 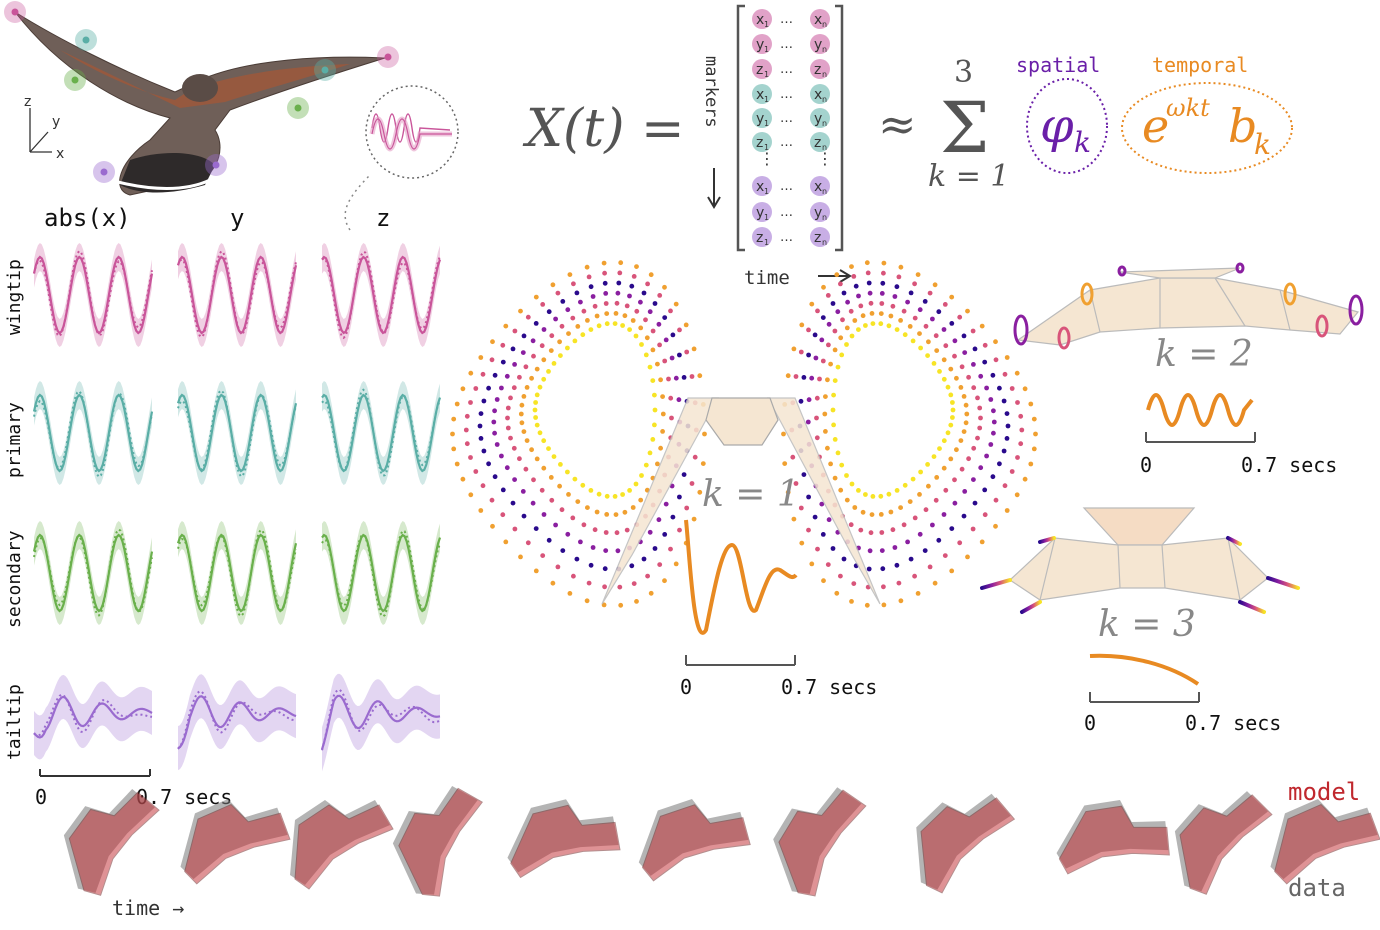 I want to click on matrix-cell-right-text: y, so click(x=818, y=45).